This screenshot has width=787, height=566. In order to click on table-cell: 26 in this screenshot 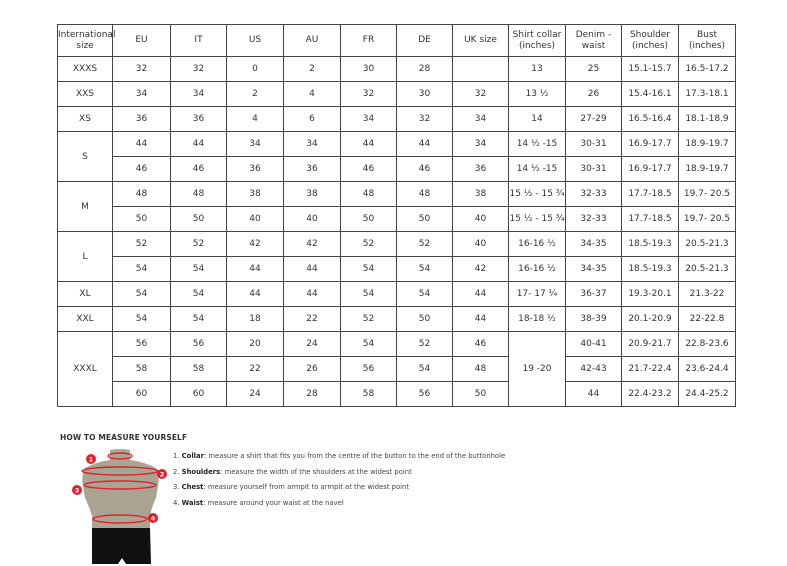, I will do `click(312, 369)`.